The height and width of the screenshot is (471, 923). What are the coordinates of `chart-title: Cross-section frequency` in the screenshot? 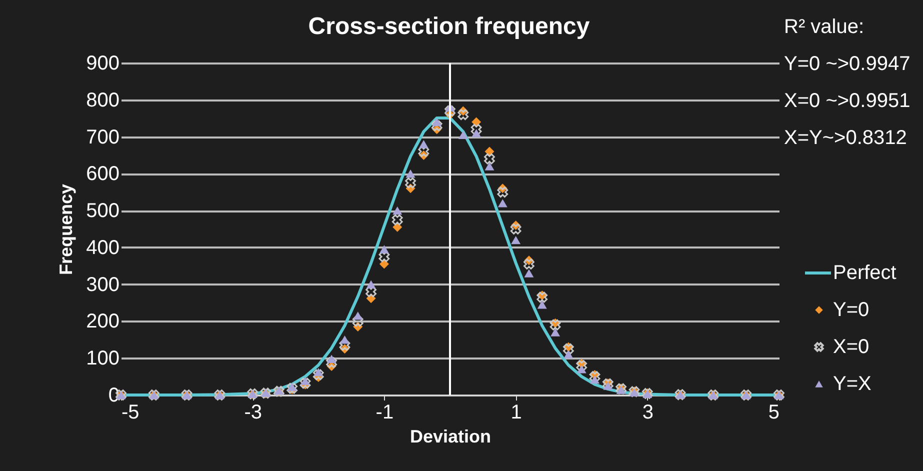 It's located at (449, 26).